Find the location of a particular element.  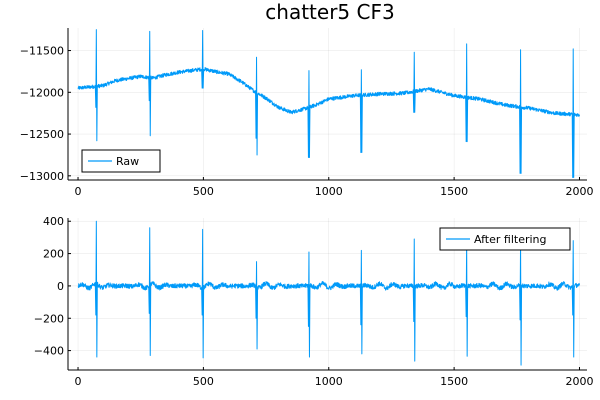

y-tick-label: −12000 is located at coordinates (42, 92).